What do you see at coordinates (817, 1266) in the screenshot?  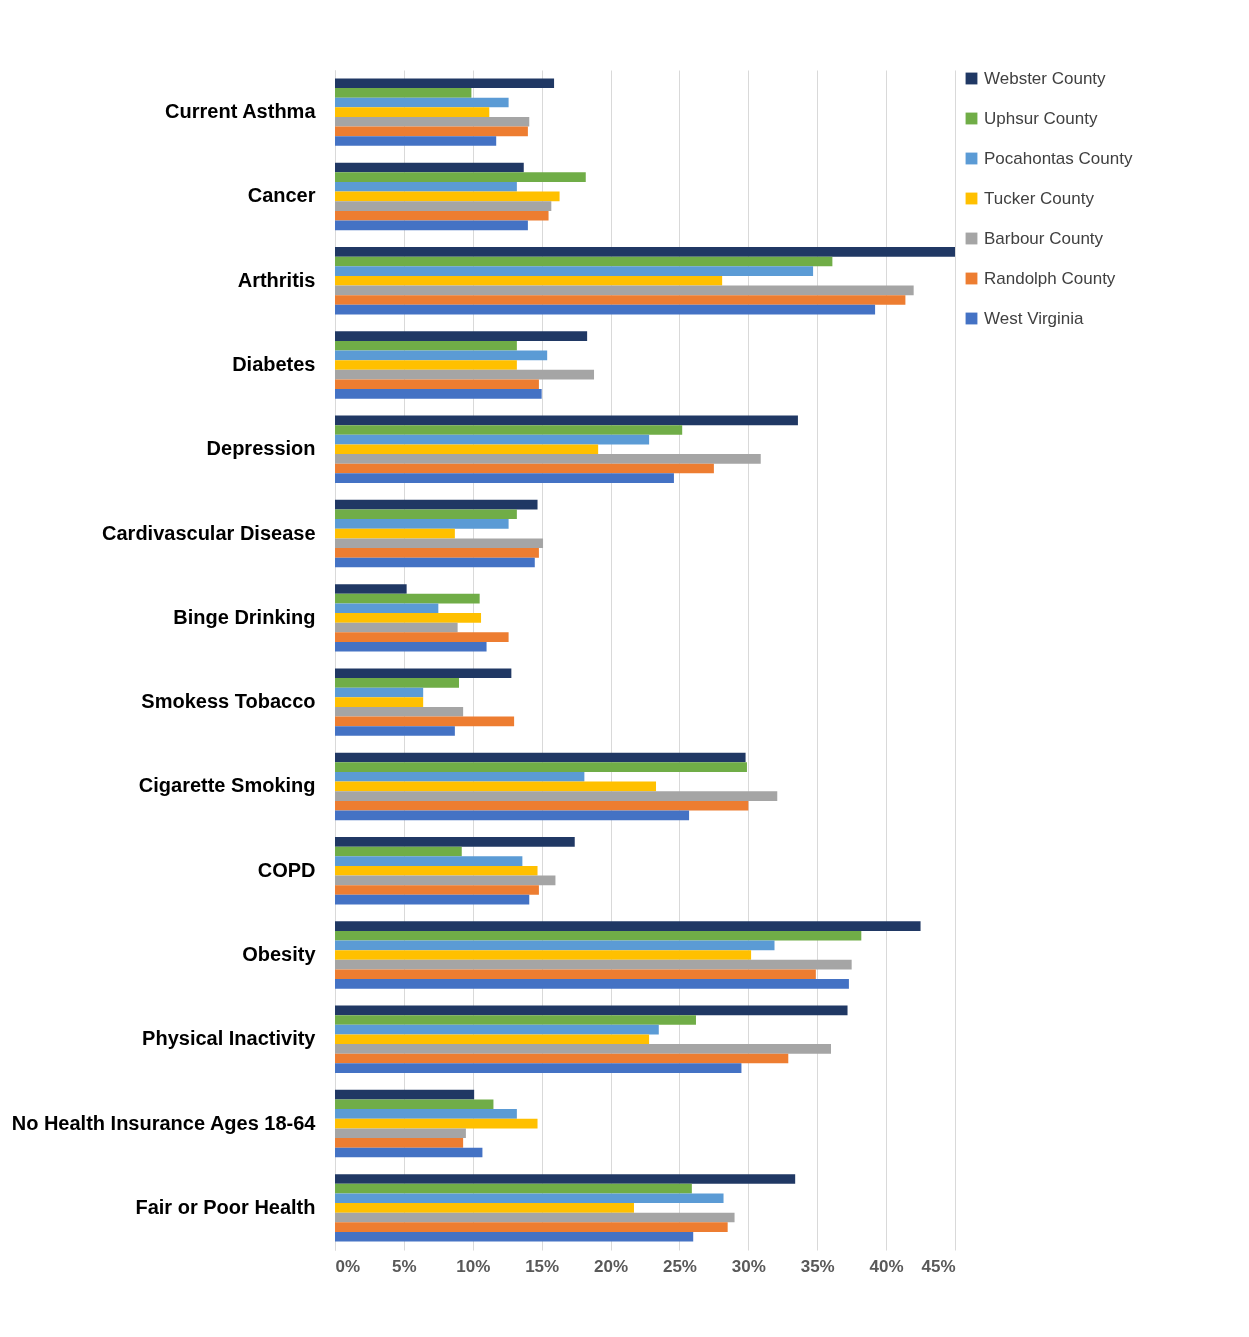 I see `x-tick-label: 35%` at bounding box center [817, 1266].